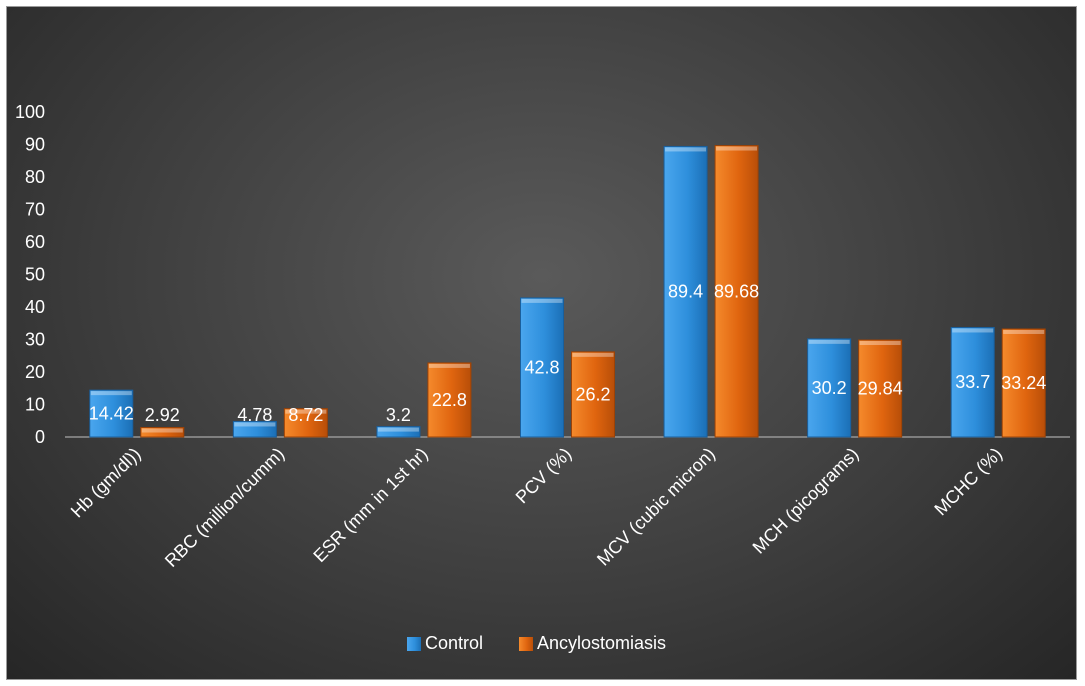 This screenshot has height=686, width=1085. I want to click on legend-swatch-control, so click(414, 644).